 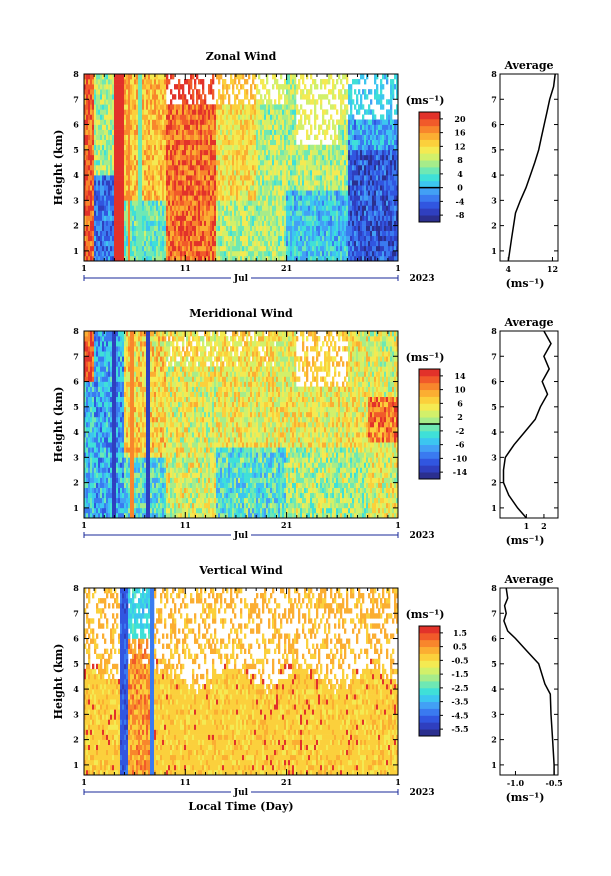 I want to click on colorbar-tick-label: -0.5, so click(x=459, y=660).